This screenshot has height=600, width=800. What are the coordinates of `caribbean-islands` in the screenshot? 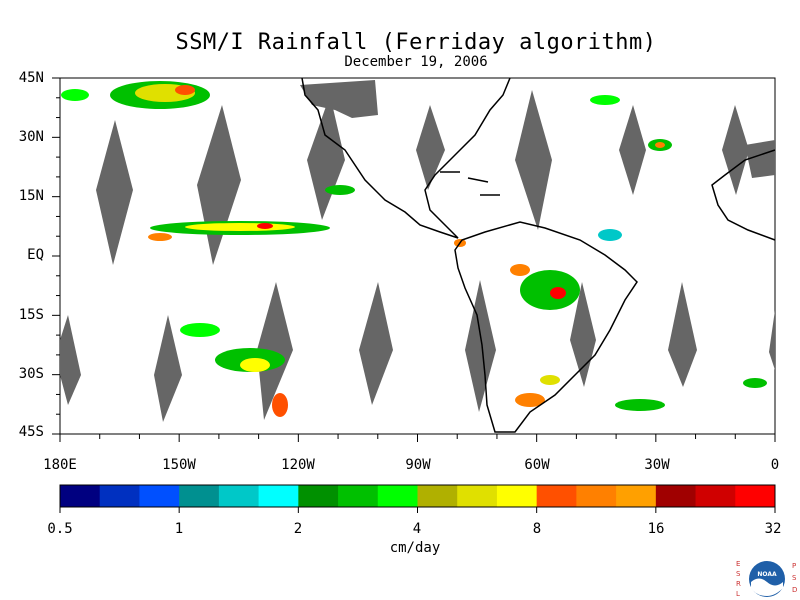 It's located at (470, 183).